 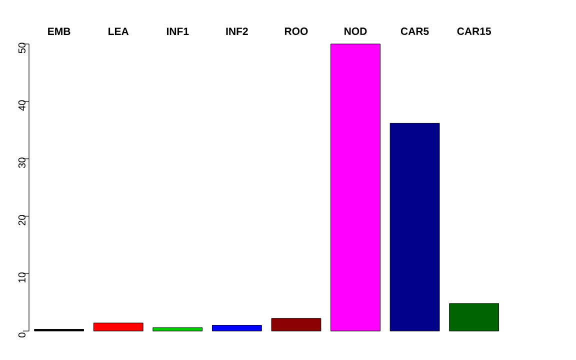 I want to click on x-tick-label: LEA, so click(x=118, y=31).